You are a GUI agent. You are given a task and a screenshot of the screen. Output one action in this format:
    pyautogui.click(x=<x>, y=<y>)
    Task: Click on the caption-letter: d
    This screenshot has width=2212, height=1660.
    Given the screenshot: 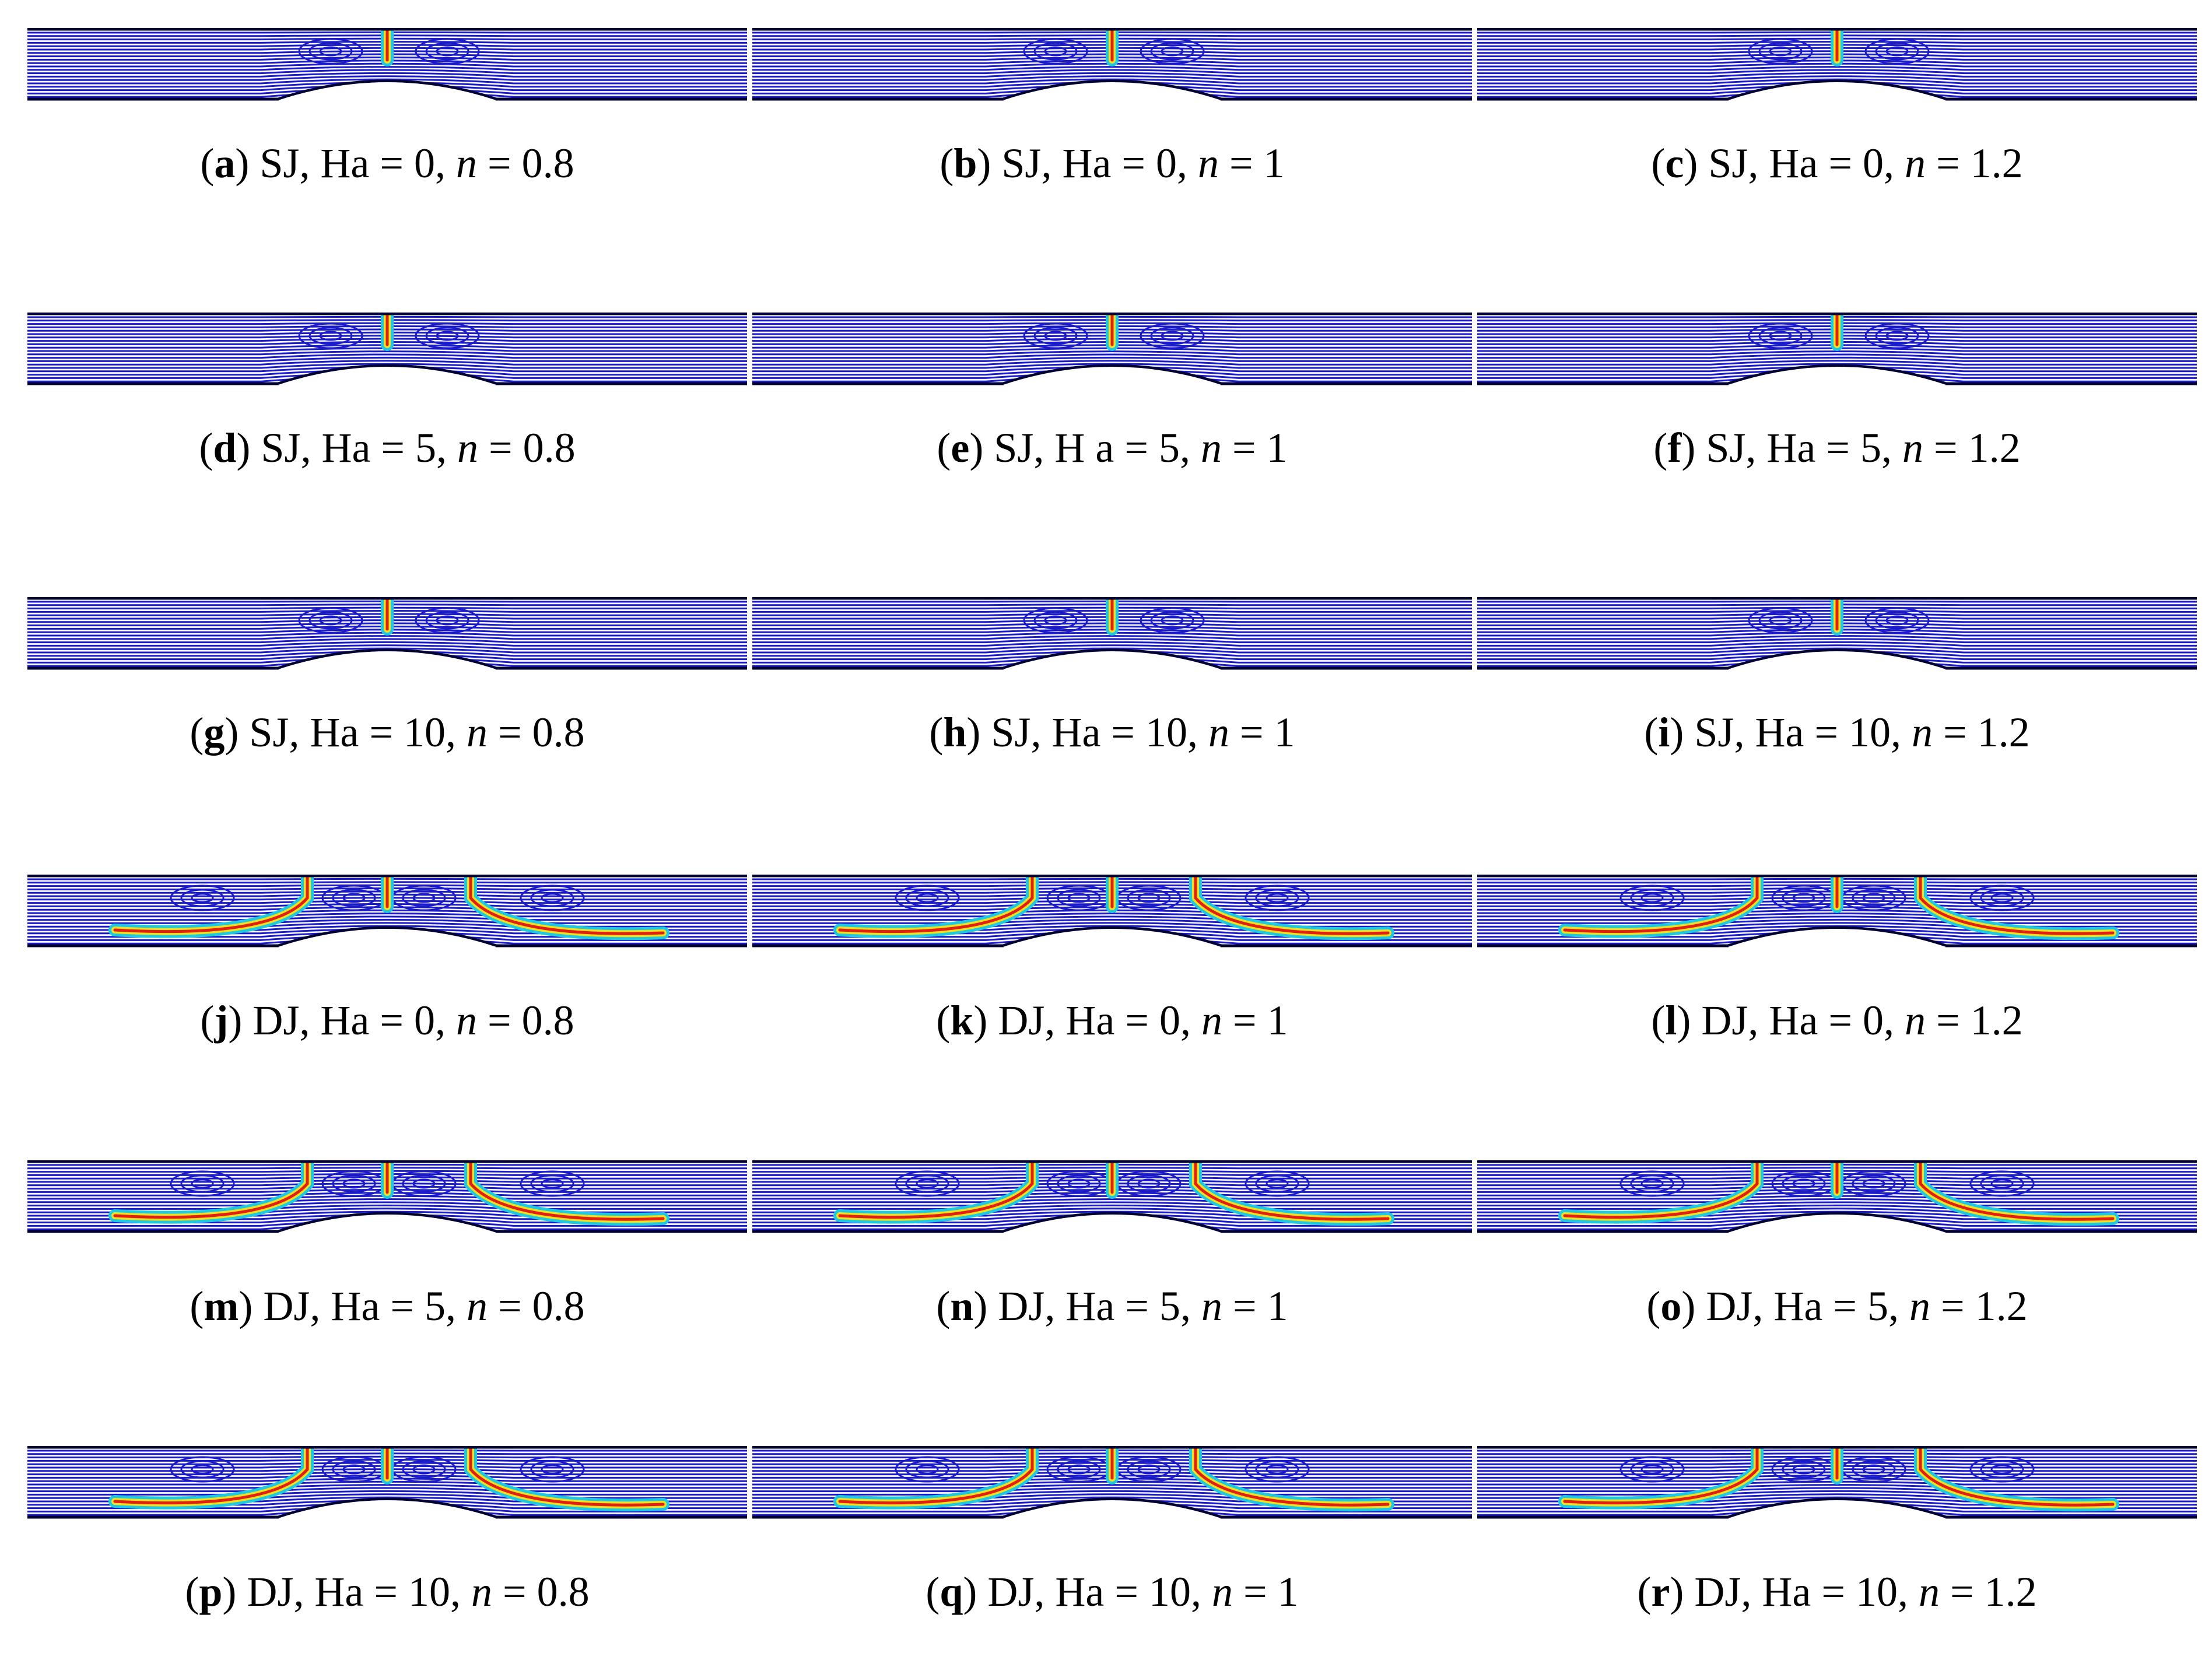 What is the action you would take?
    pyautogui.click(x=225, y=447)
    